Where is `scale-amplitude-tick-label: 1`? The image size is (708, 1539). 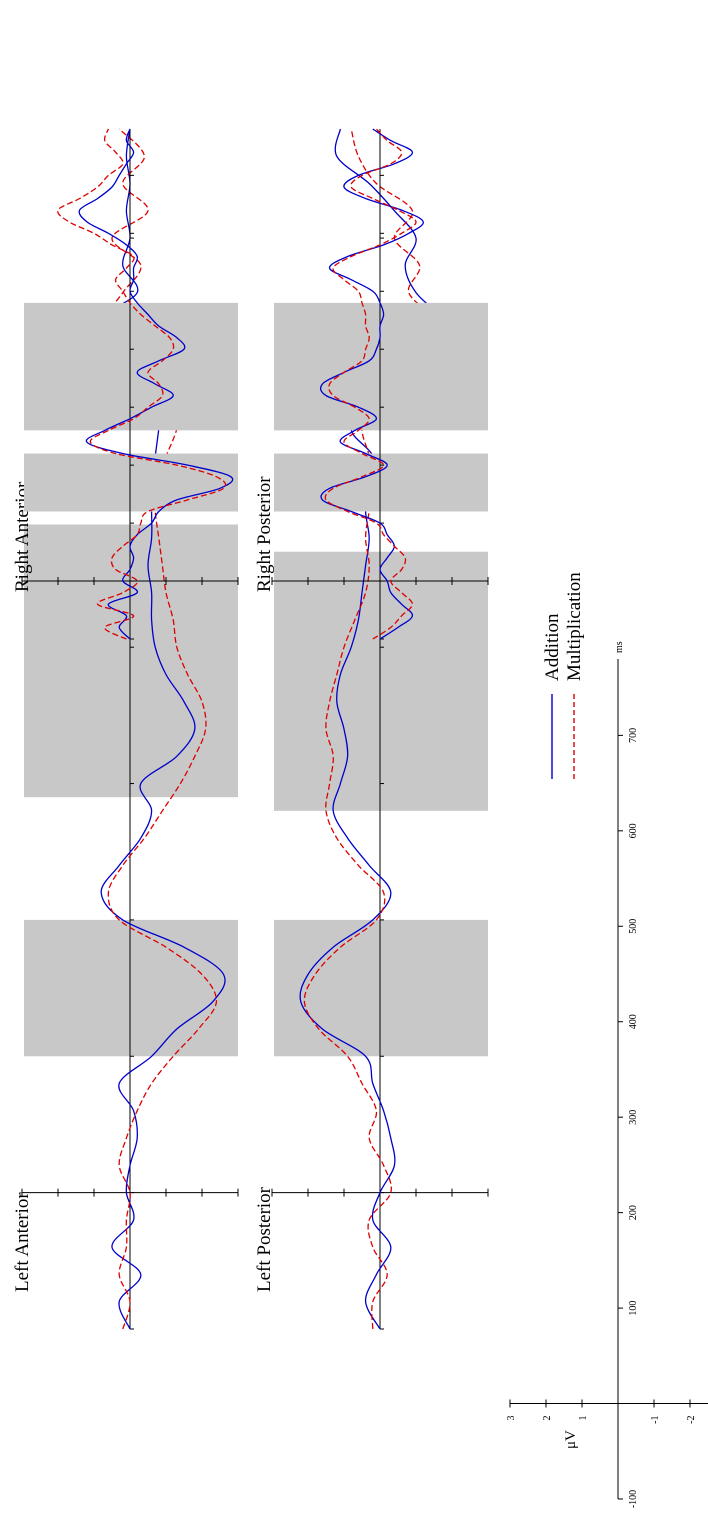 scale-amplitude-tick-label: 1 is located at coordinates (583, 1418).